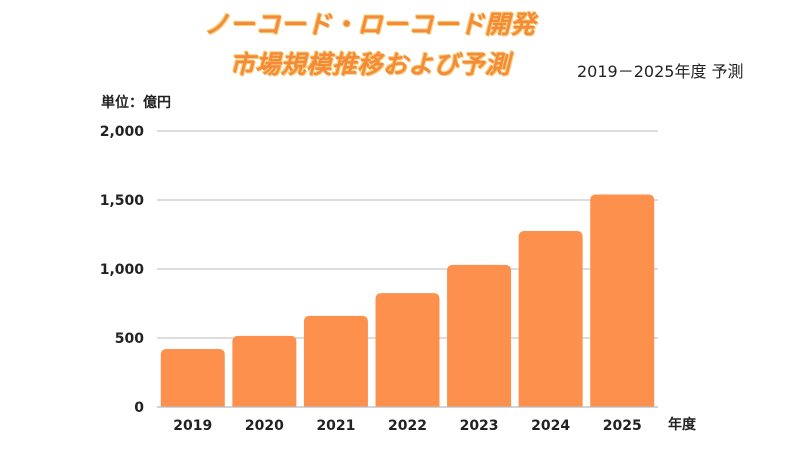 The width and height of the screenshot is (800, 450). Describe the element at coordinates (370, 64) in the screenshot. I see `chart-title-line2: 市場規模推移および予測` at that location.